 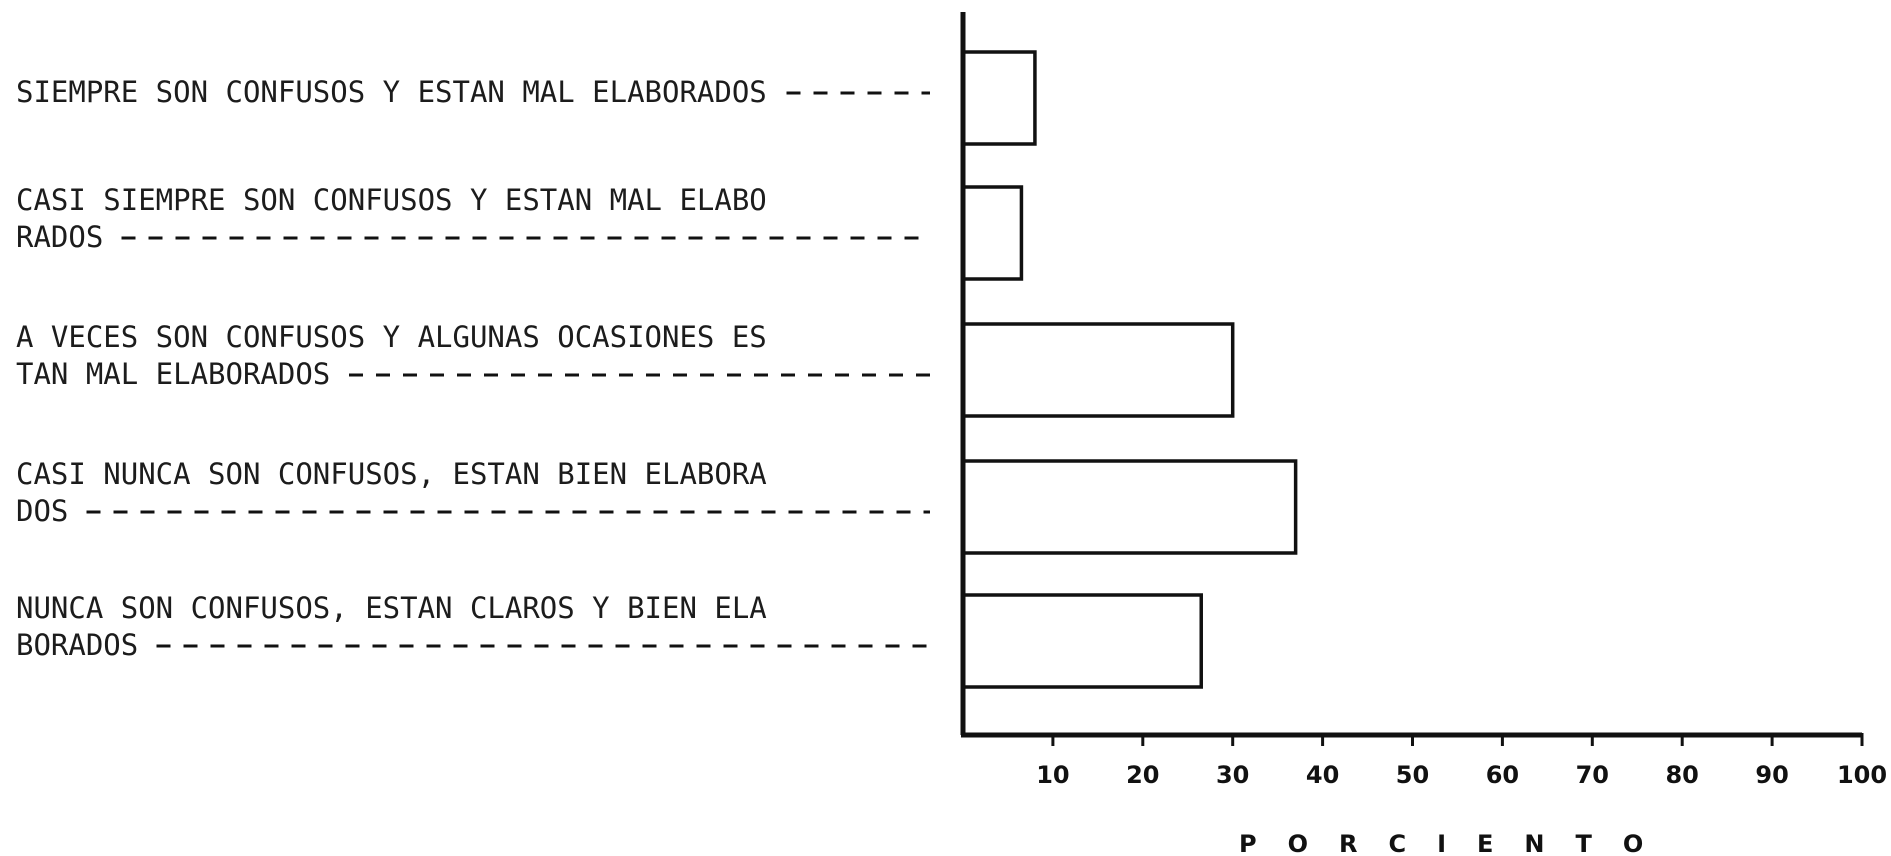 I want to click on x-axis-title: PORCIENTO, so click(x=1456, y=843).